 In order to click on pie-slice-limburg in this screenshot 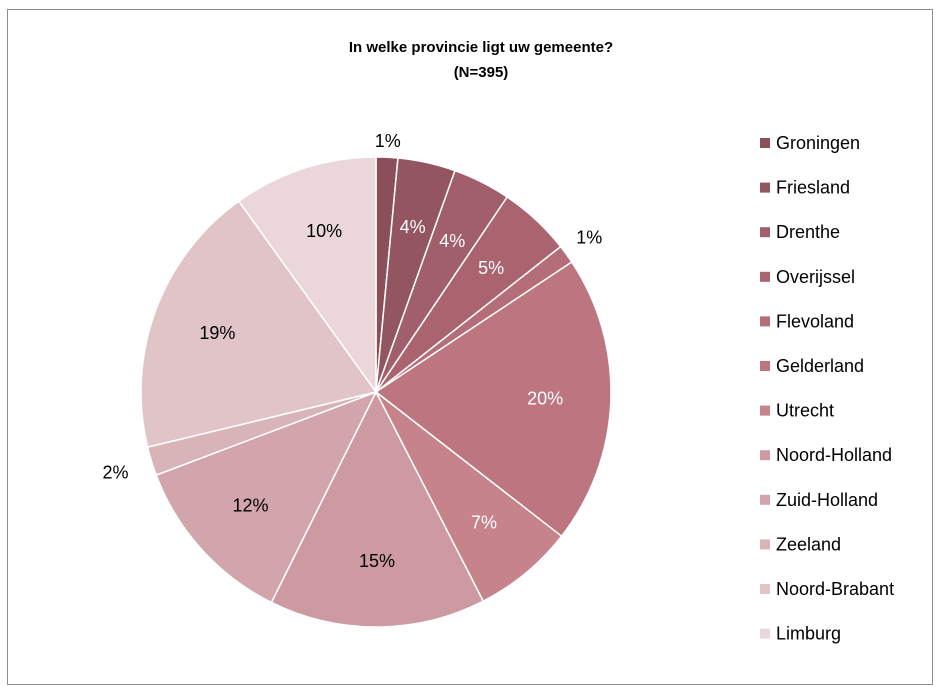, I will do `click(307, 275)`.